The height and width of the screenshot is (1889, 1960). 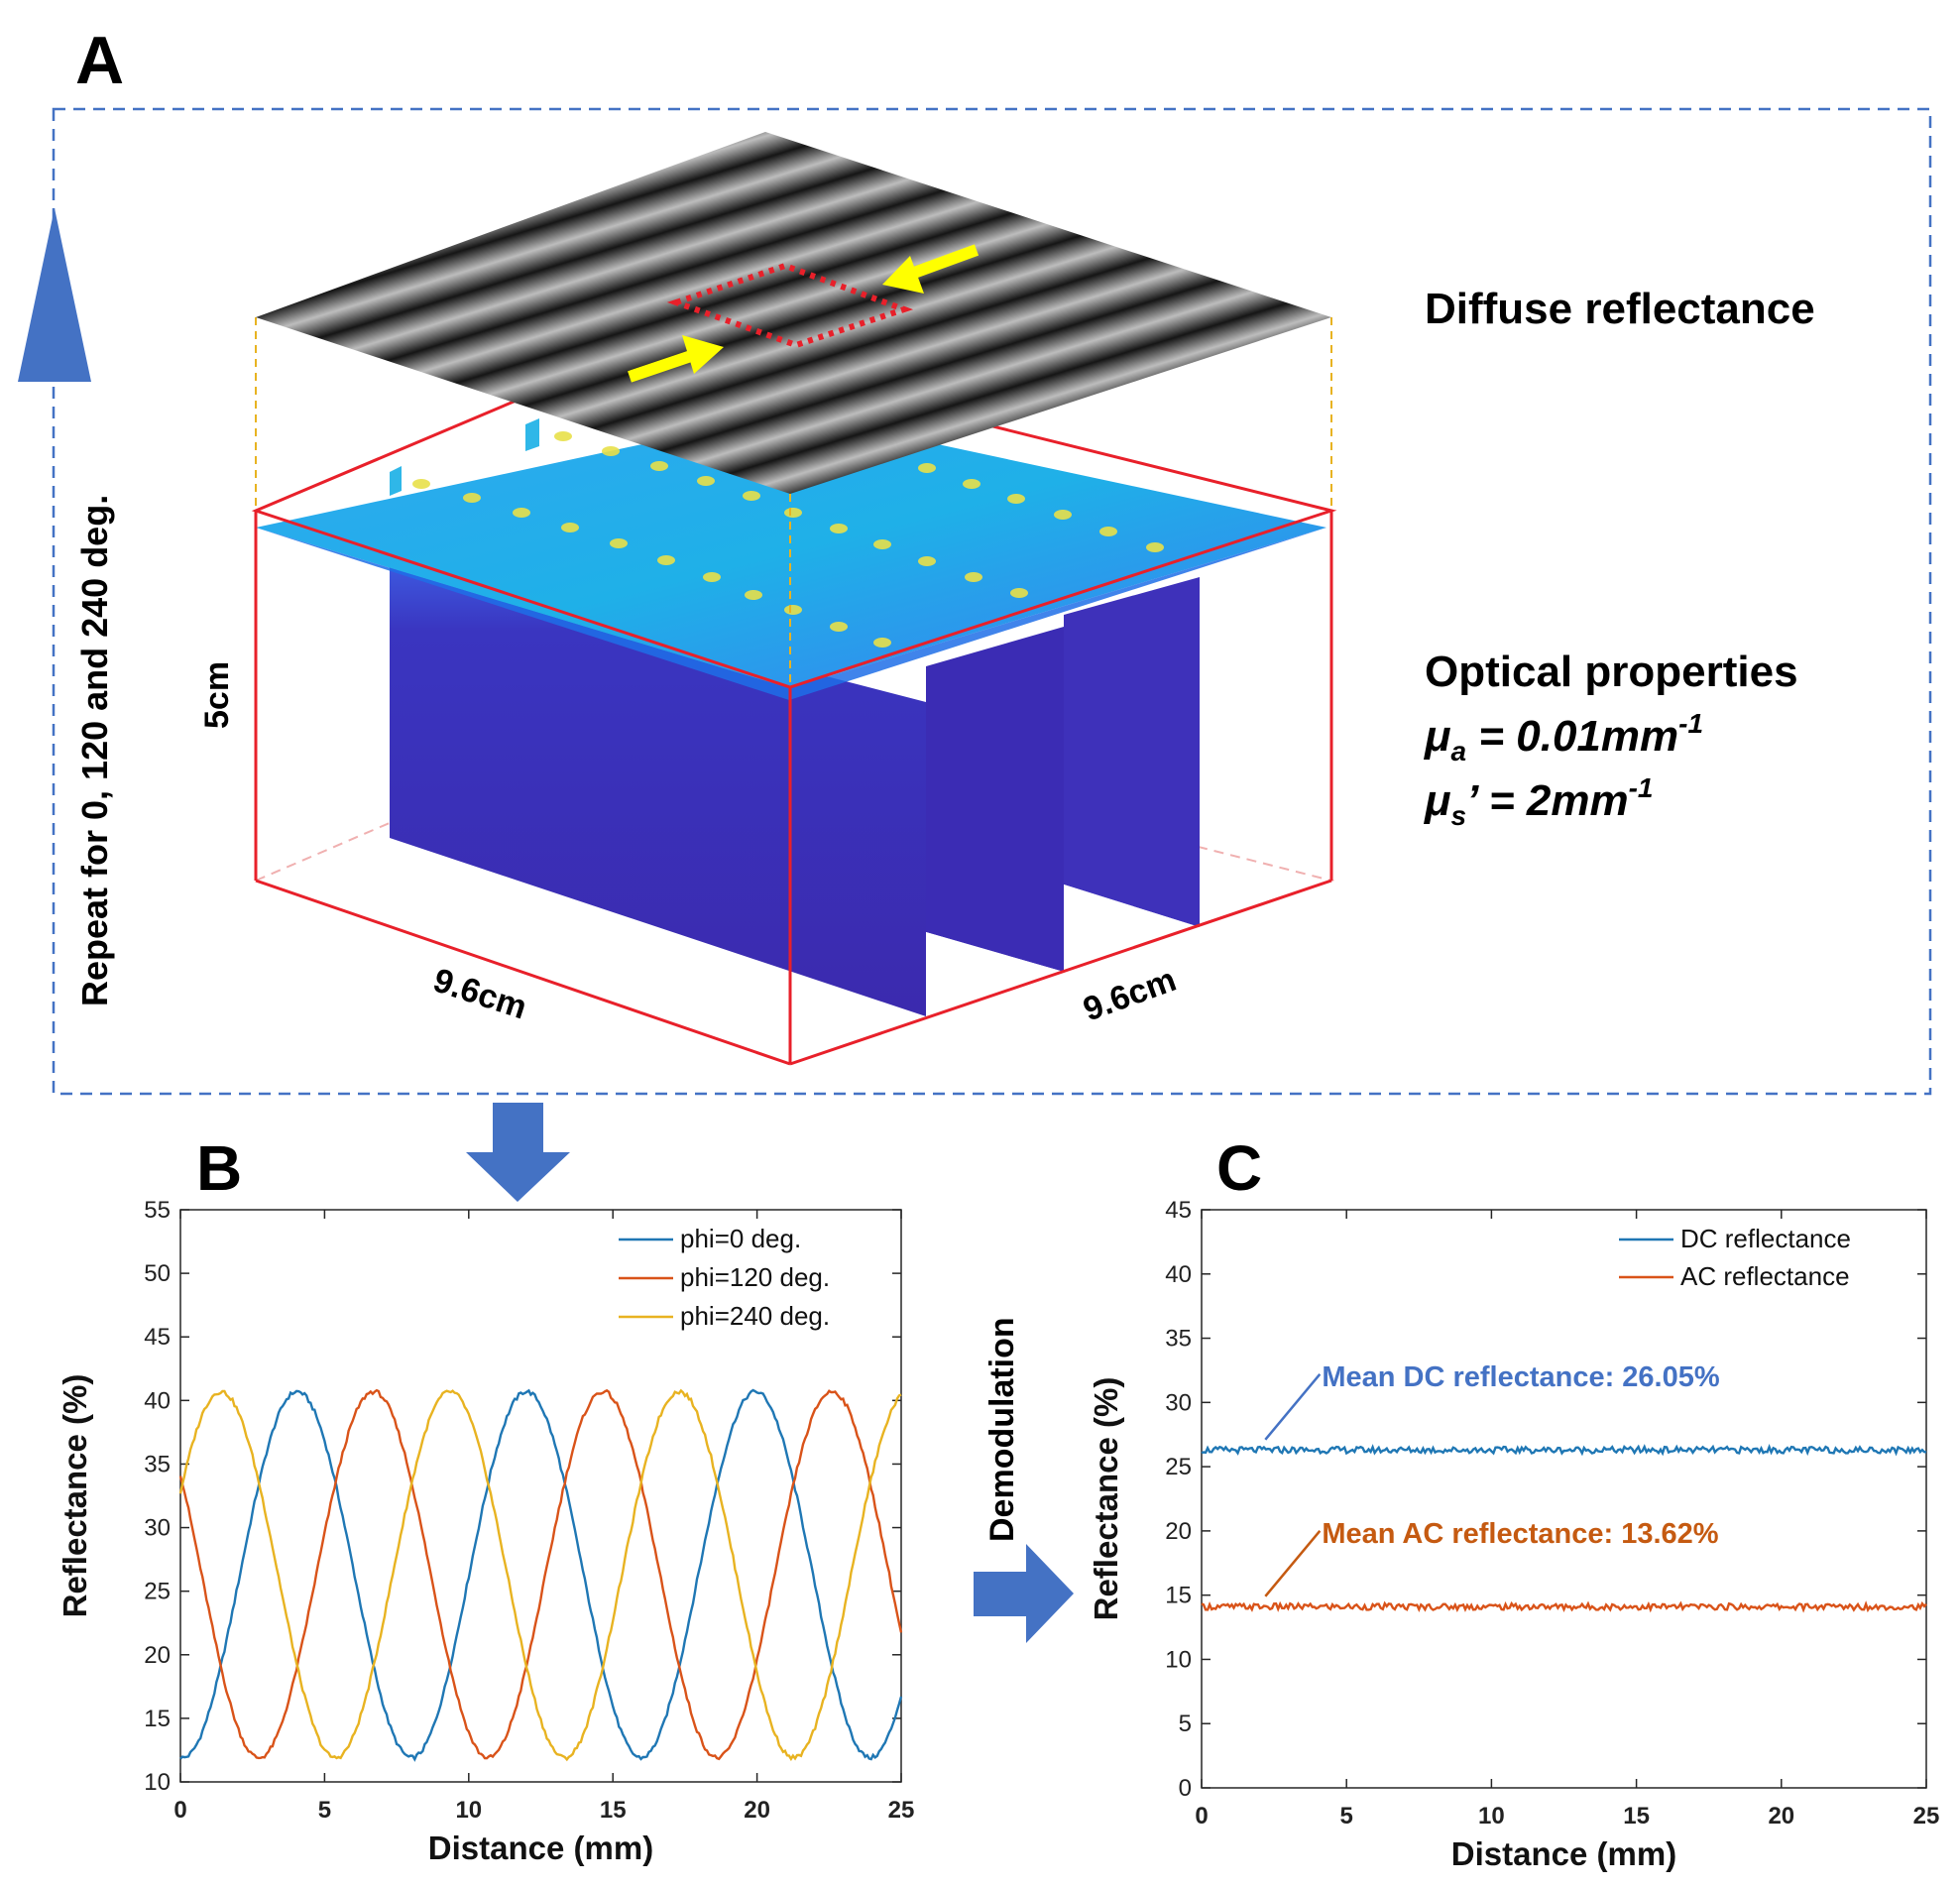 I want to click on projection-guides, so click(x=793, y=502).